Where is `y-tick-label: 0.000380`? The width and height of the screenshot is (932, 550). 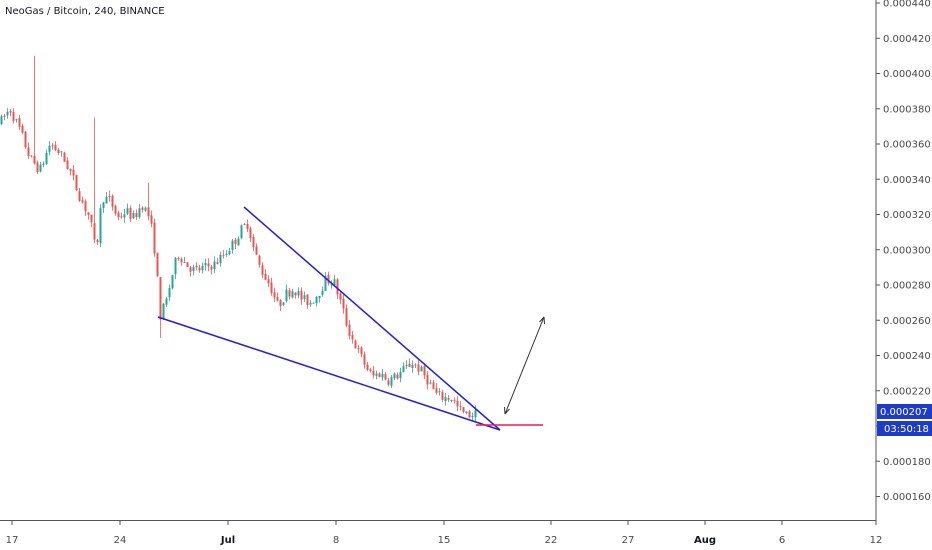
y-tick-label: 0.000380 is located at coordinates (907, 109).